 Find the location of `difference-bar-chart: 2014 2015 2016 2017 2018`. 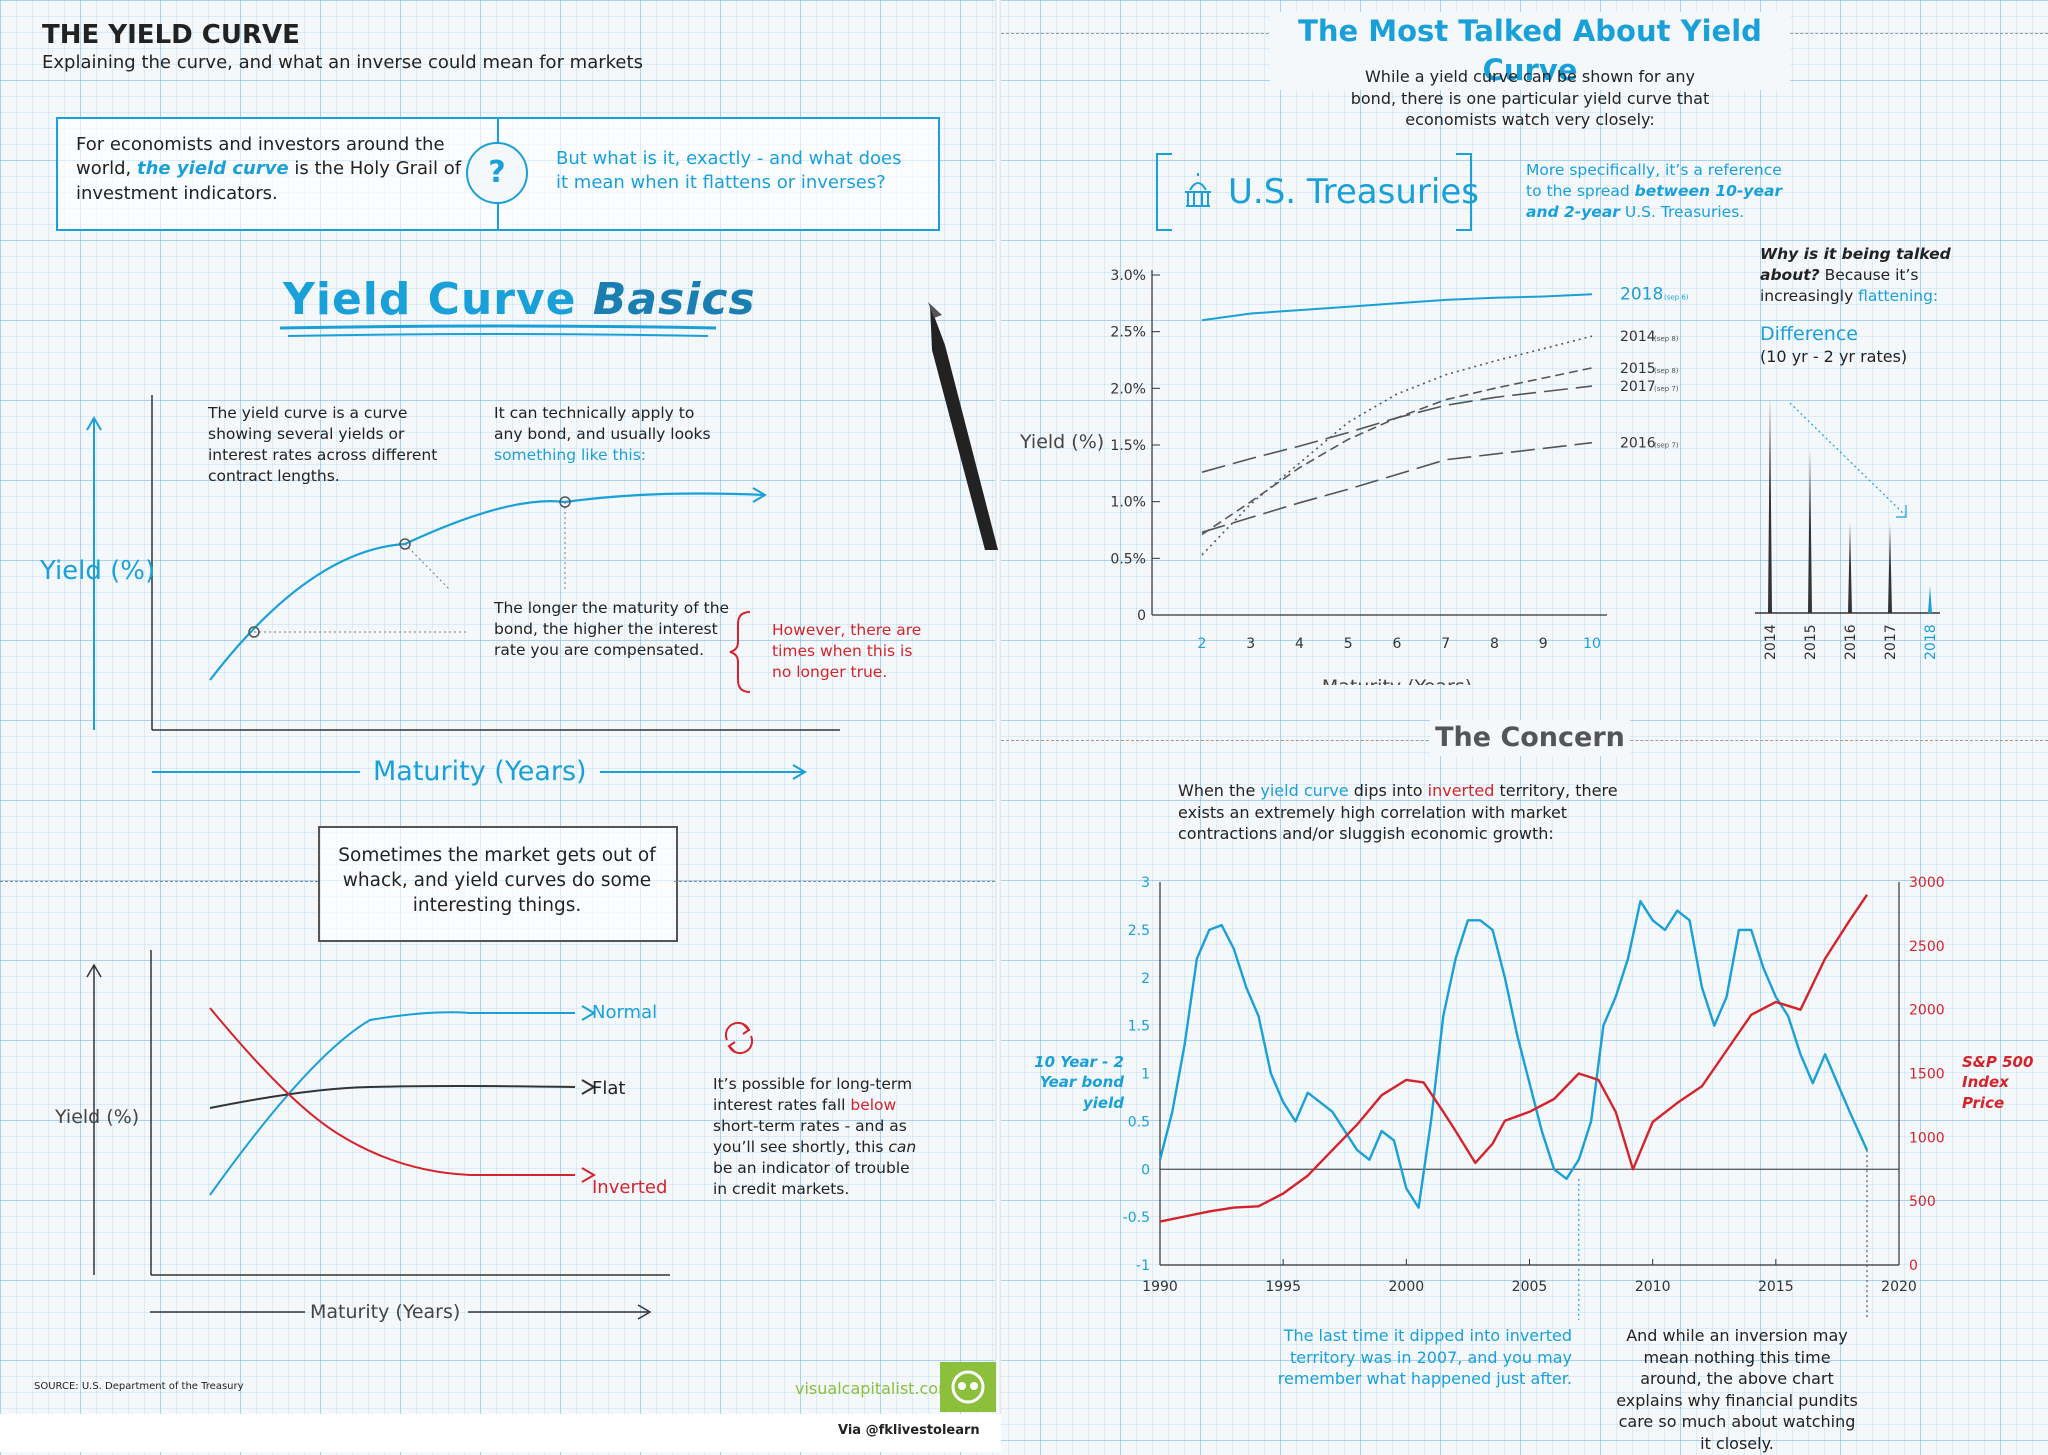

difference-bar-chart: 2014 2015 2016 2017 2018 is located at coordinates (1847, 527).